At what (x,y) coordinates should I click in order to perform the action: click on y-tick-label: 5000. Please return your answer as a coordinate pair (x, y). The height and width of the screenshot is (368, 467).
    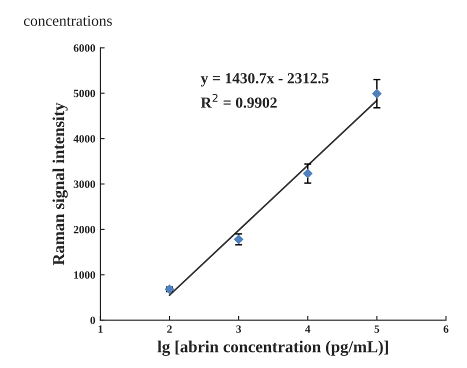
    Looking at the image, I should click on (85, 94).